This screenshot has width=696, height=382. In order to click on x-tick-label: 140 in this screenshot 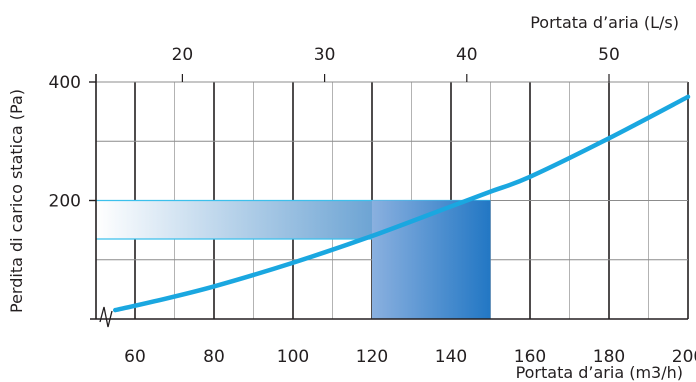, I will do `click(451, 357)`.